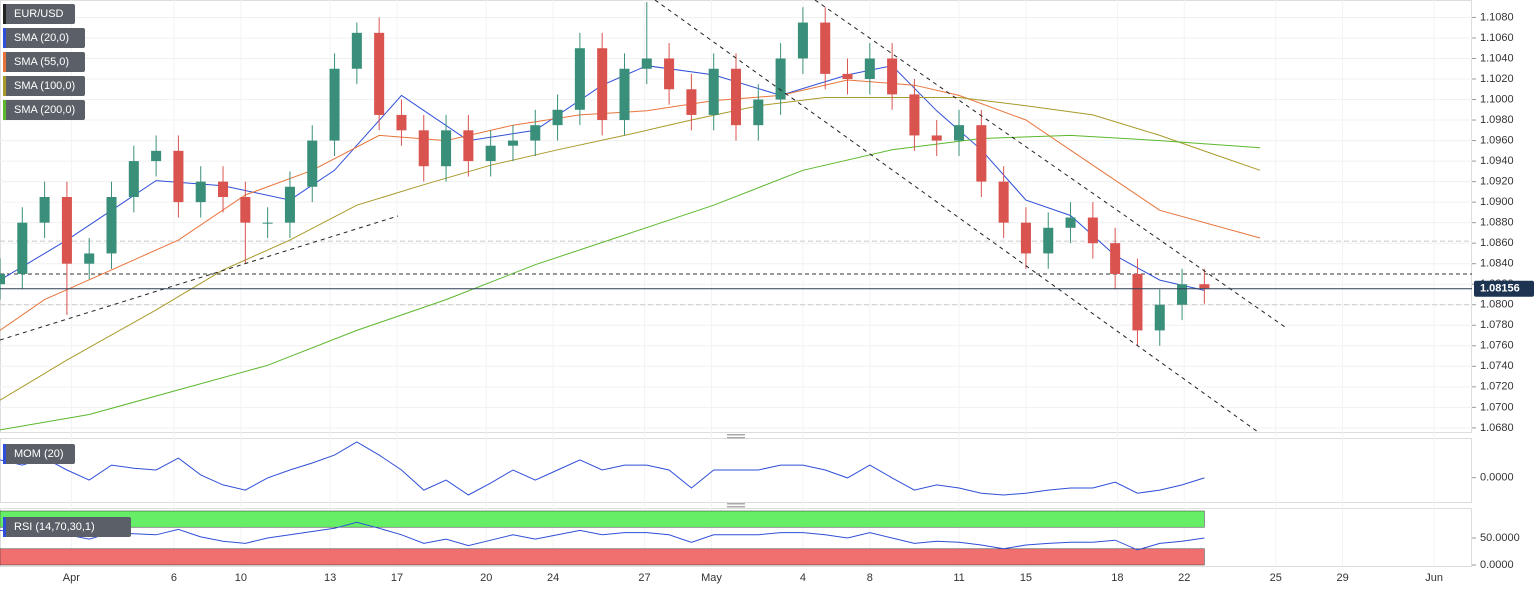 This screenshot has width=1536, height=589. I want to click on legend-label: RSI (14,70,30,1), so click(54, 527).